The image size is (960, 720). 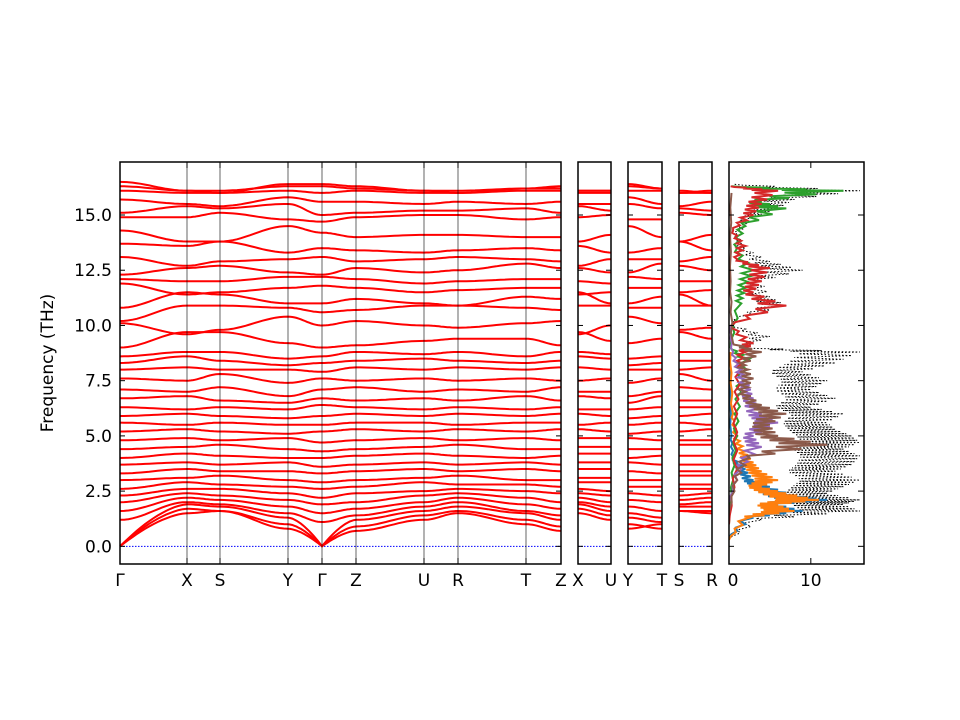 I want to click on y-axis-label: Frequency (THz), so click(x=48, y=363).